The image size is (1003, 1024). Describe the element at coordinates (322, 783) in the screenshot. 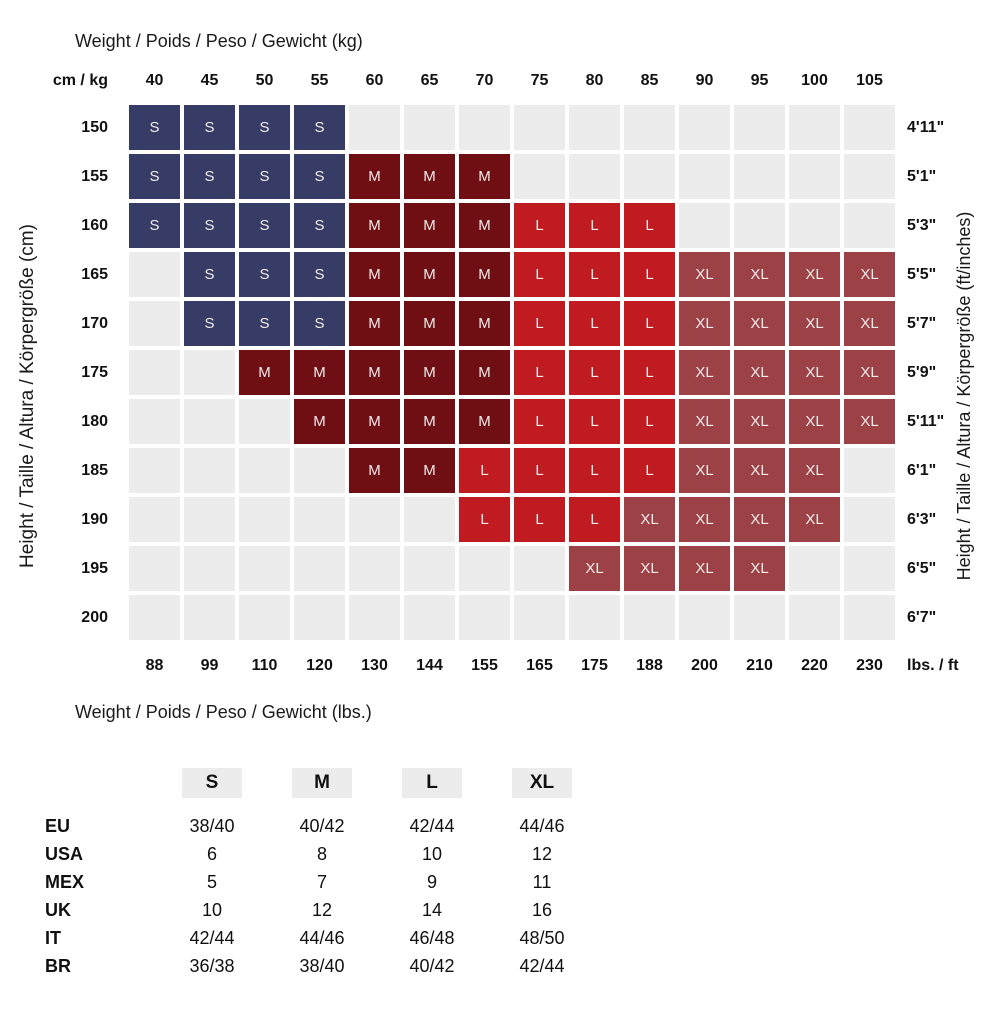

I see `conversion-header-slot: M` at that location.